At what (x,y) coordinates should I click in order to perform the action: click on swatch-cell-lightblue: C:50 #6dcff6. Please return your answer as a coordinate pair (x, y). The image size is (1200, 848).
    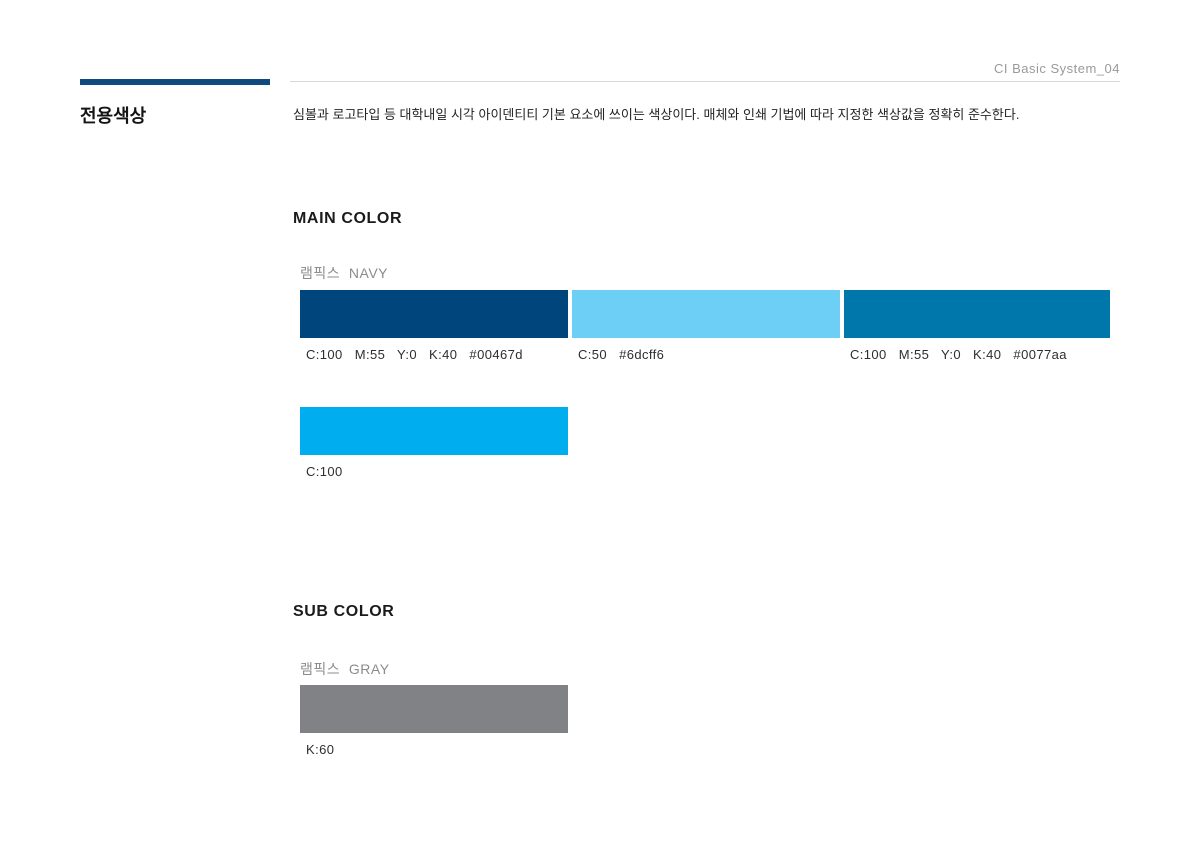
    Looking at the image, I should click on (706, 326).